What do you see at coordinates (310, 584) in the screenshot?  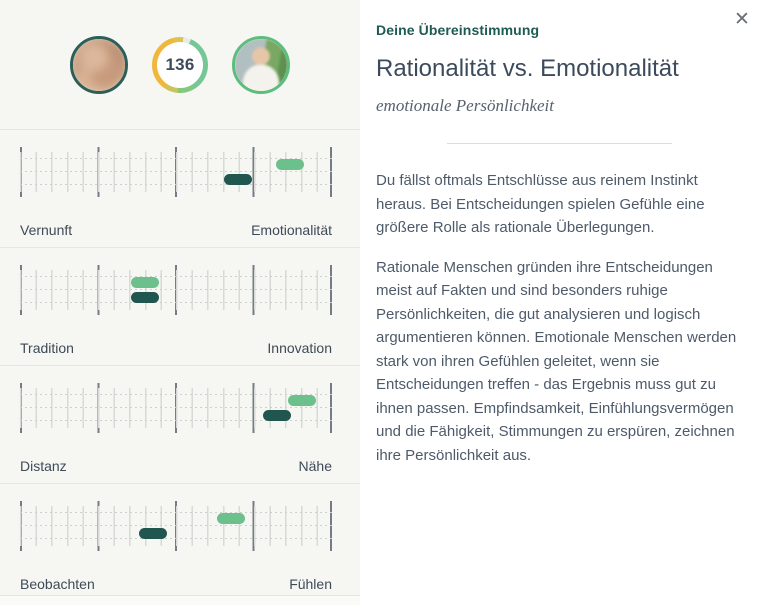 I see `scale-right-label: Fühlen` at bounding box center [310, 584].